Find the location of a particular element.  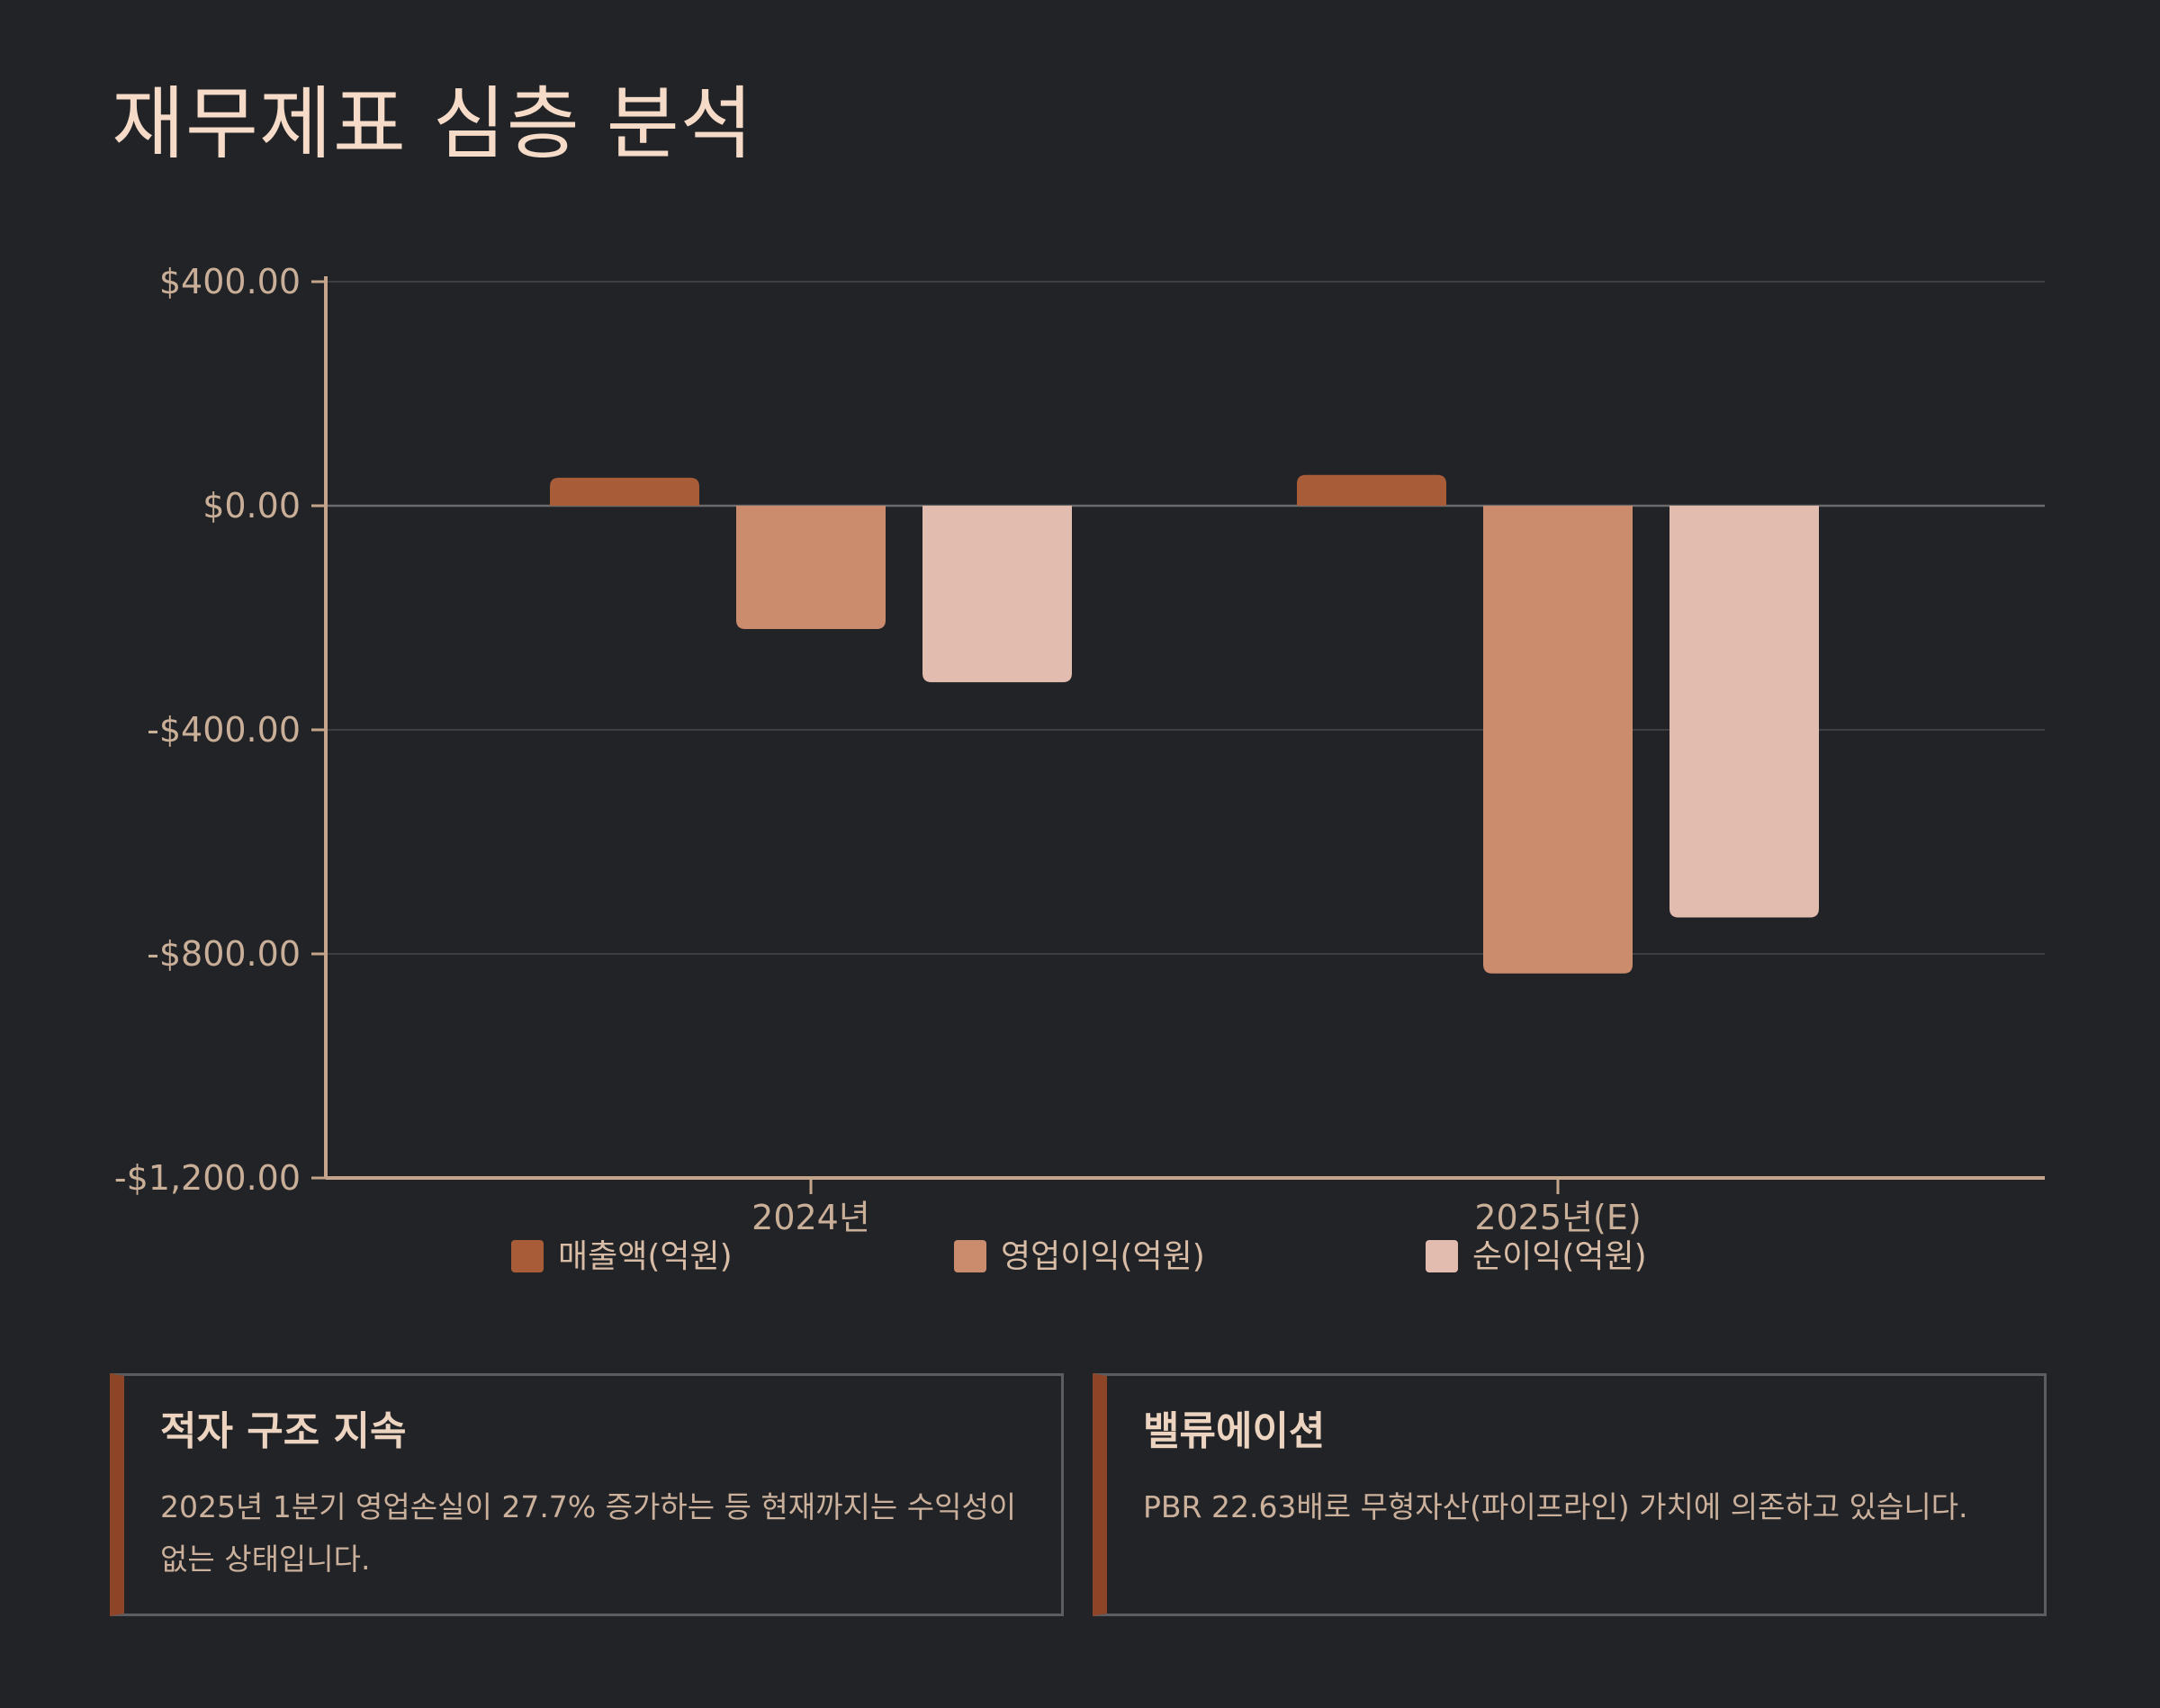

page-title: 재무제표 심층 분석 is located at coordinates (433, 123).